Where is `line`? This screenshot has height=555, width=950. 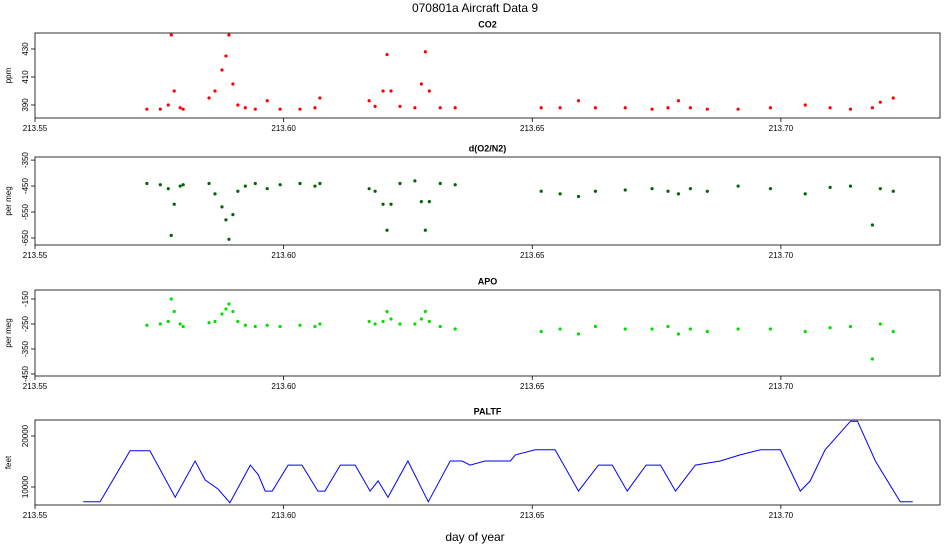
line is located at coordinates (498, 462).